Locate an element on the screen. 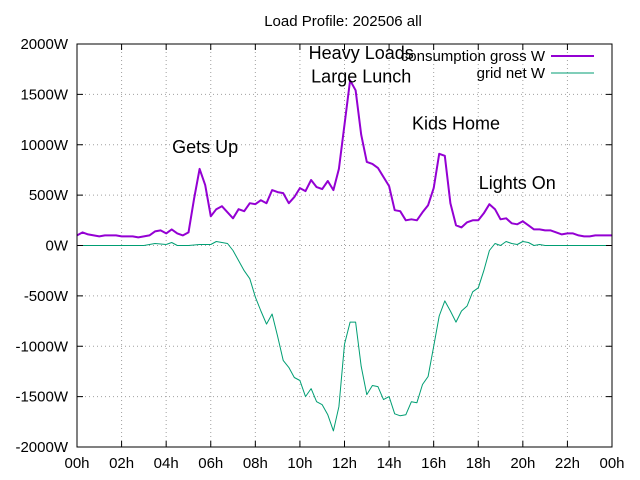 The height and width of the screenshot is (480, 640). annotation-label: Heavy Loads is located at coordinates (361, 53).